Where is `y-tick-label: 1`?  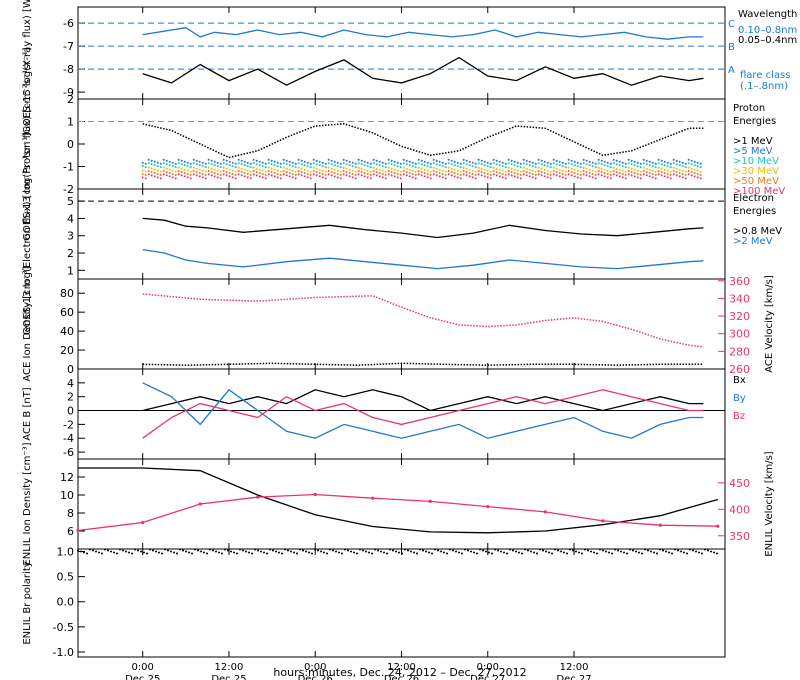 y-tick-label: 1 is located at coordinates (70, 270).